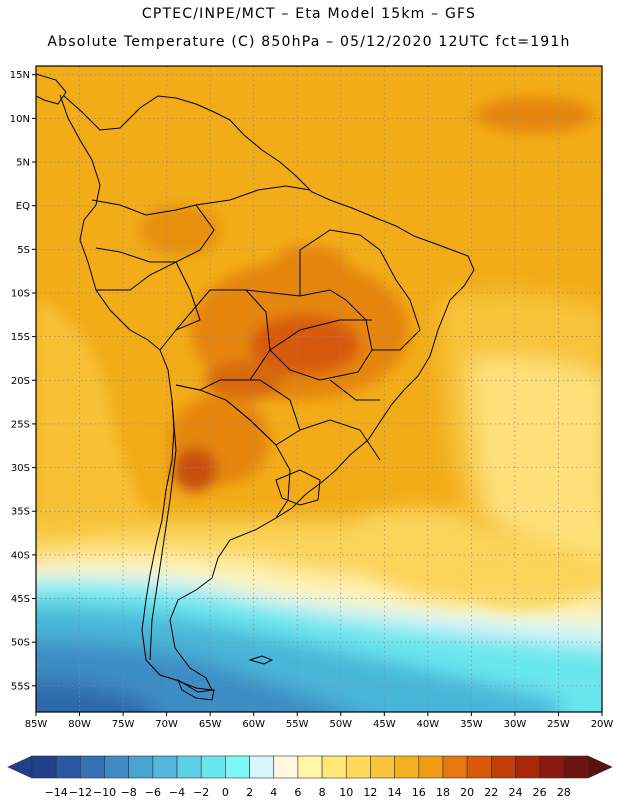  What do you see at coordinates (273, 792) in the screenshot?
I see `colorbar-label: 4` at bounding box center [273, 792].